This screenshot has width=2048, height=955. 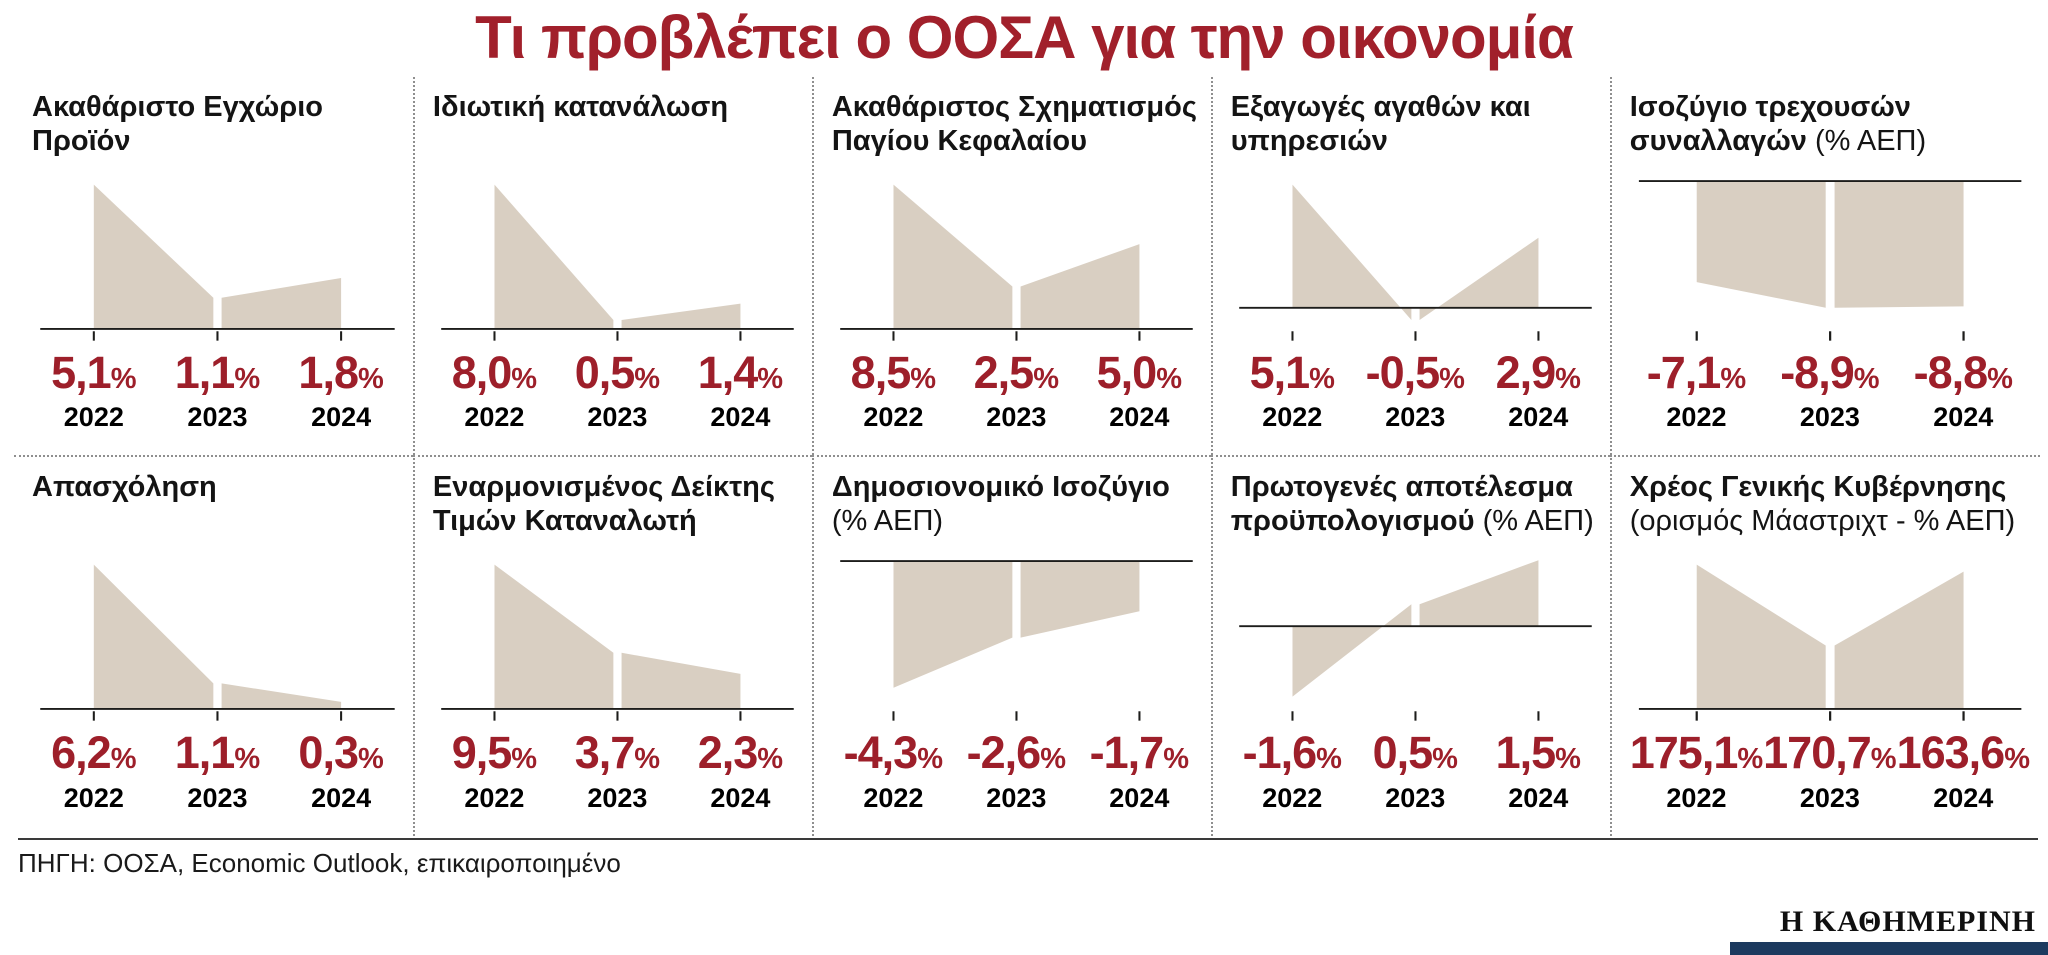 I want to click on value-label: -0,5%, so click(x=1415, y=372).